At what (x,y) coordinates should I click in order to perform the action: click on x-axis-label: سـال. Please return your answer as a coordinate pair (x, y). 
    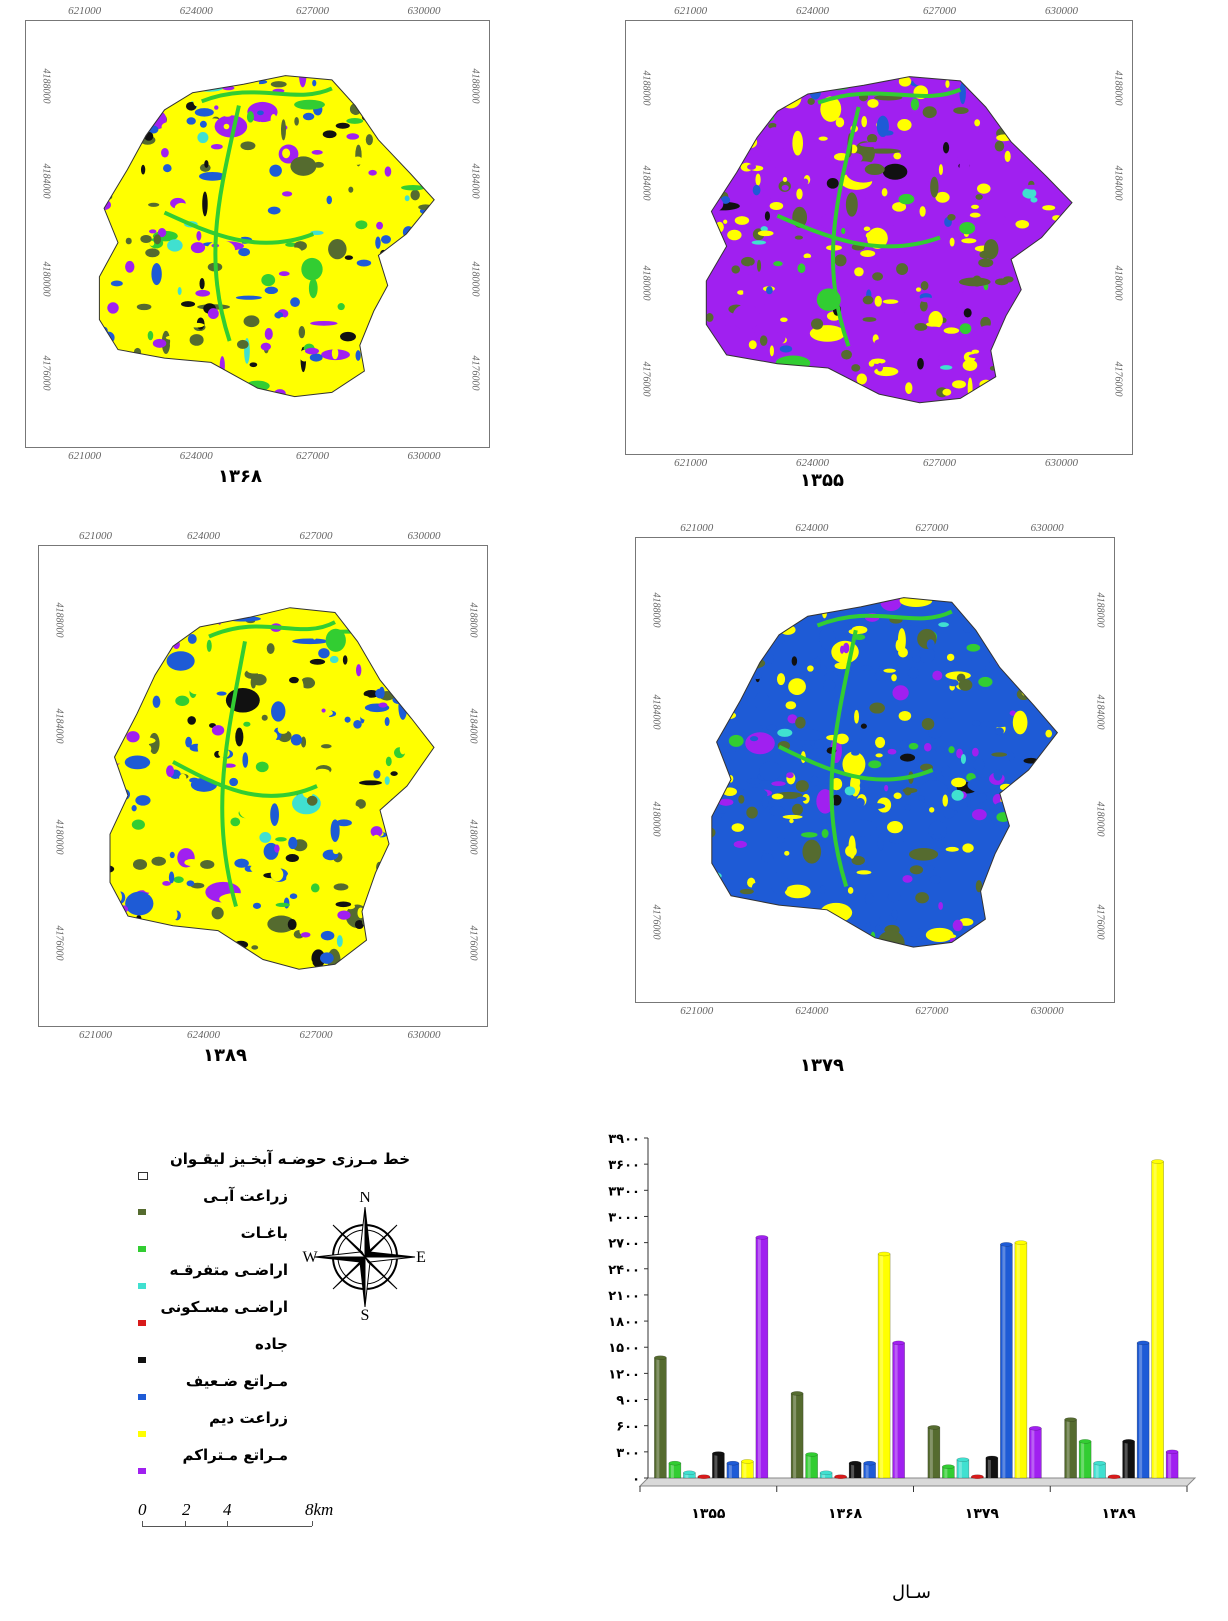
    Looking at the image, I should click on (911, 1592).